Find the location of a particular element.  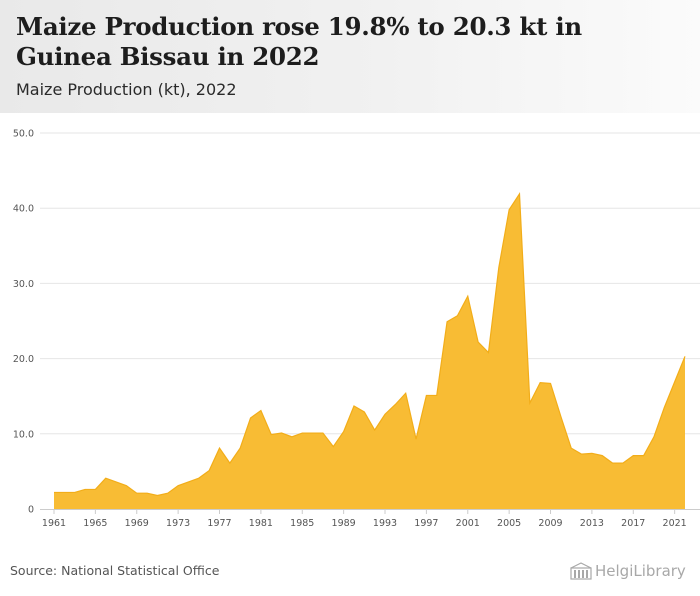

y-tick-label: 30.0 is located at coordinates (23, 284).